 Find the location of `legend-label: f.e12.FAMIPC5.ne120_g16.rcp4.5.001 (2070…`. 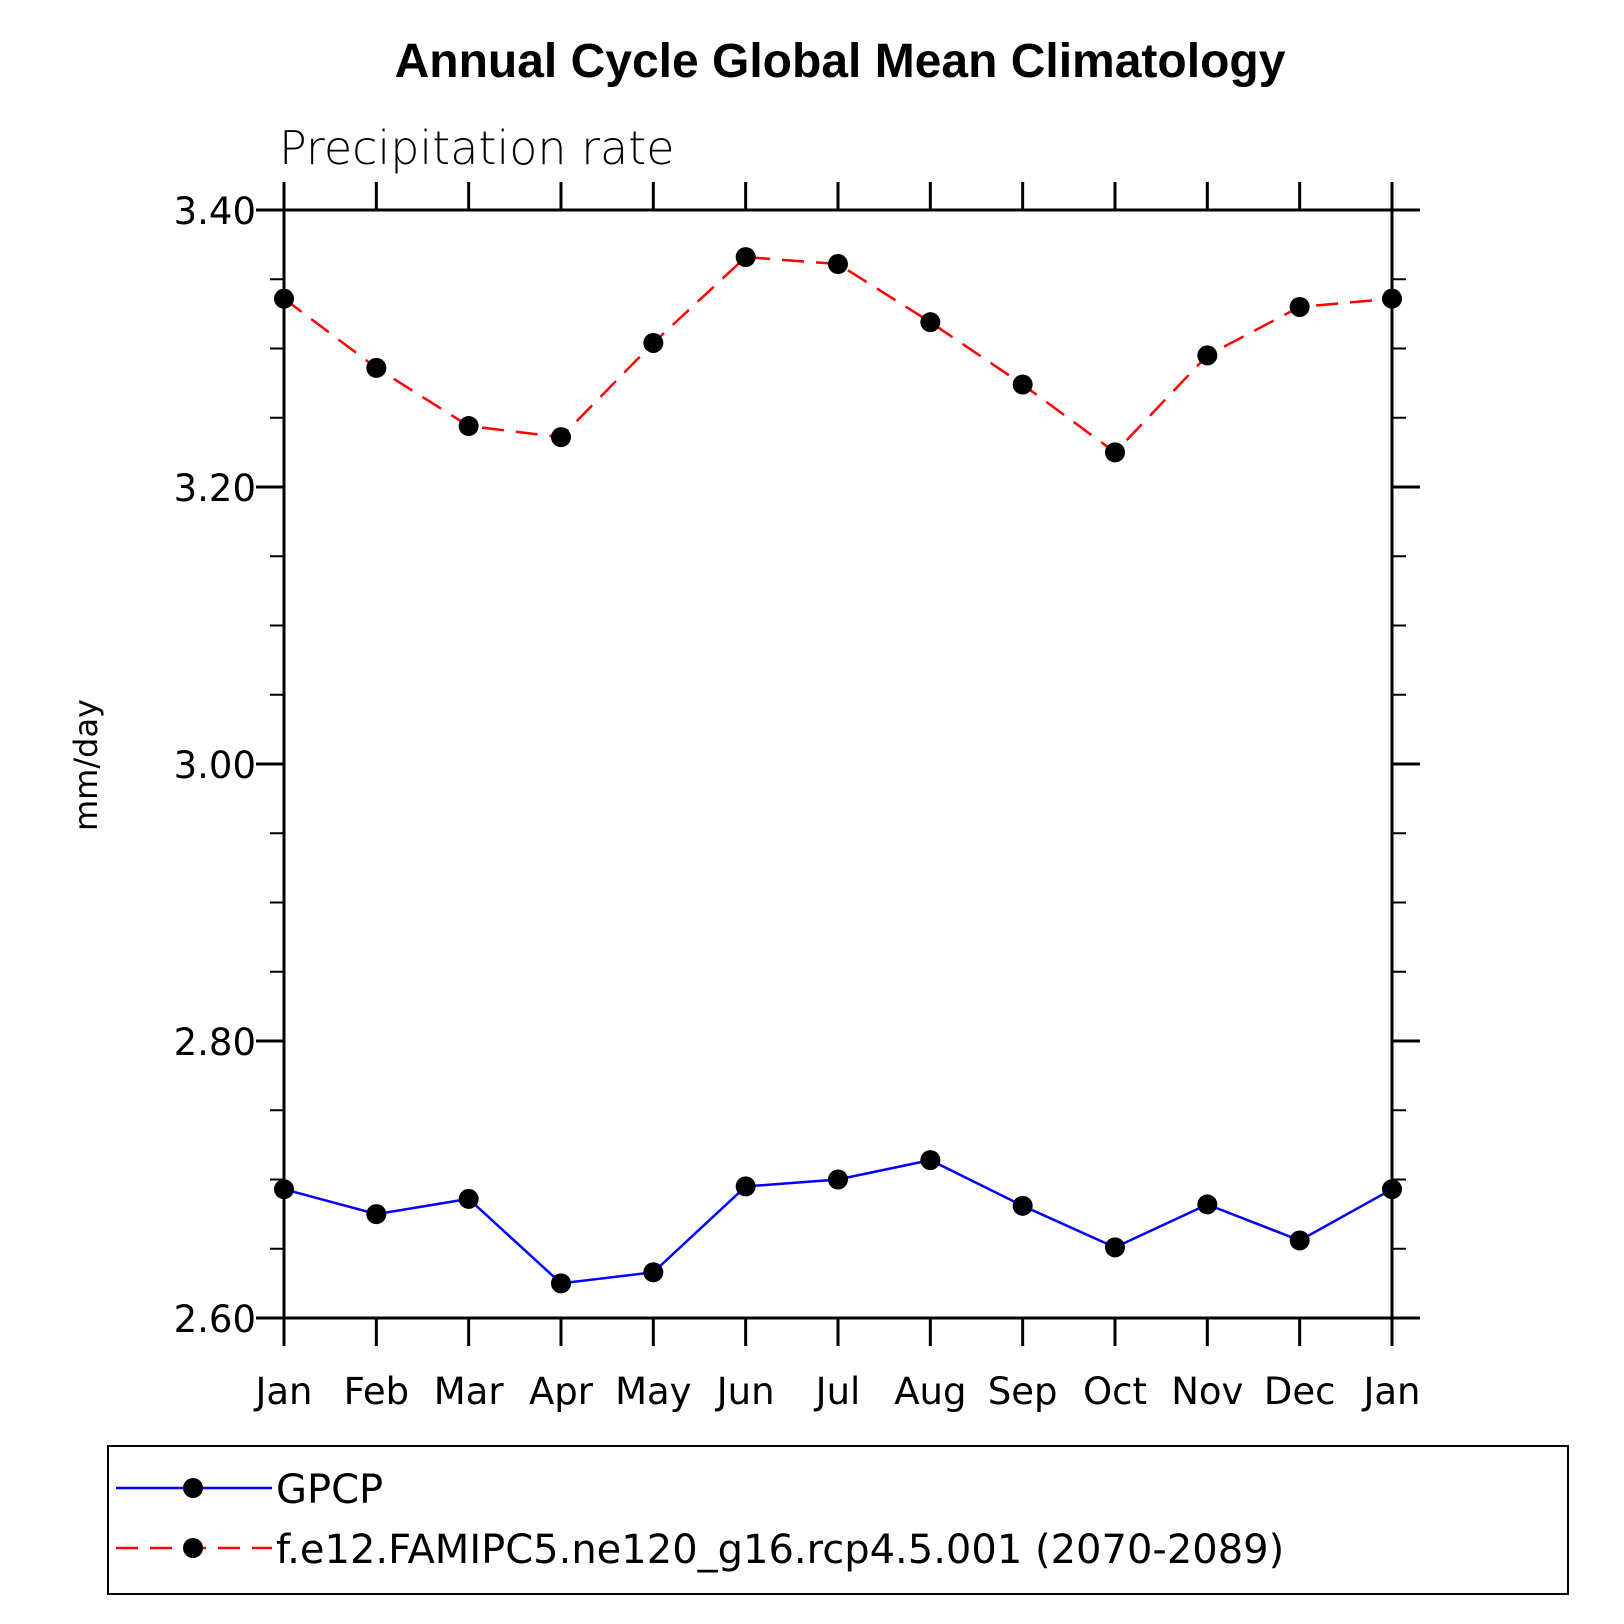

legend-label: f.e12.FAMIPC5.ne120_g16.rcp4.5.001 (2070… is located at coordinates (780, 1550).